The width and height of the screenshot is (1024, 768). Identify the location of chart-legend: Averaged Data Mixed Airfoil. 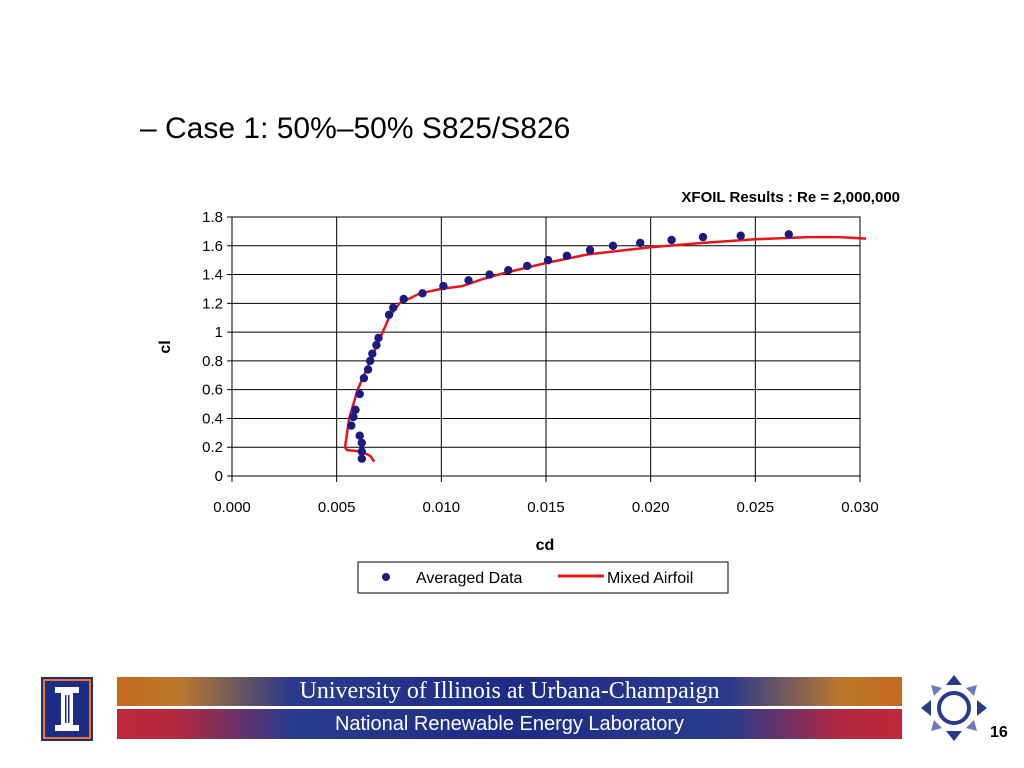
(543, 577).